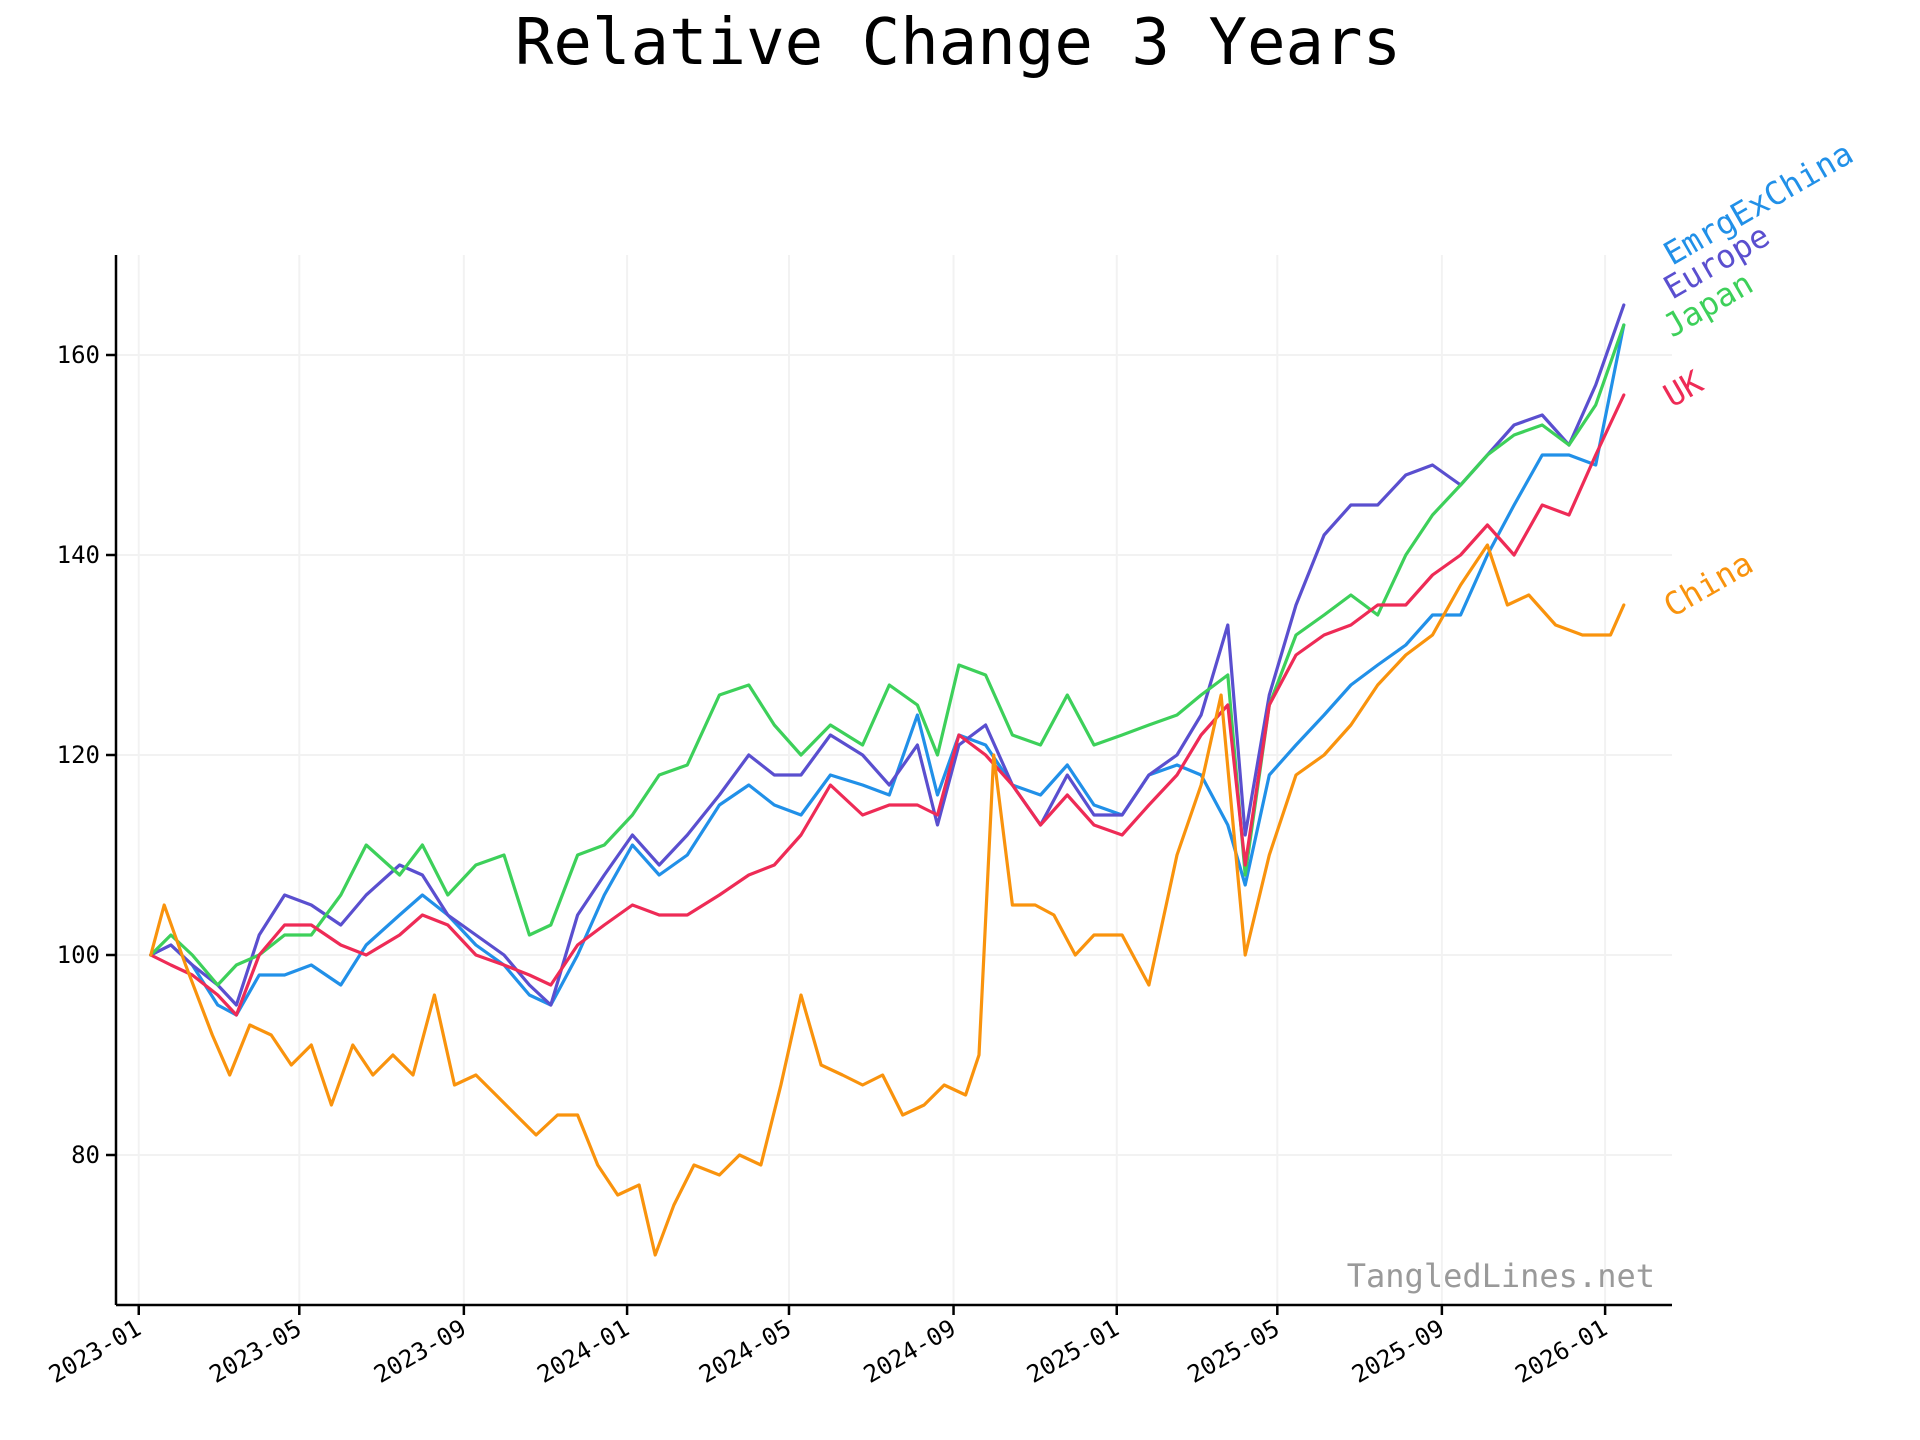 This screenshot has width=1920, height=1440. I want to click on y-tick-label: 100, so click(78, 955).